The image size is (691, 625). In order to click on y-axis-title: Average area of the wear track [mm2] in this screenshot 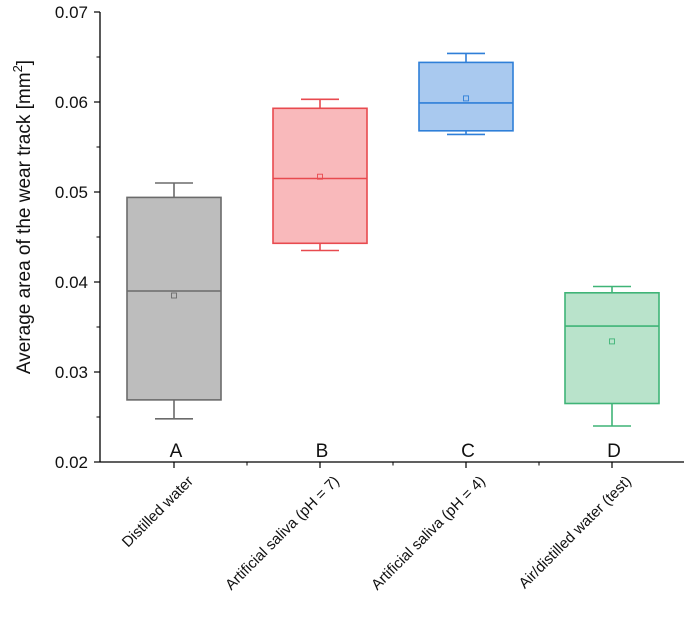, I will do `click(22, 217)`.